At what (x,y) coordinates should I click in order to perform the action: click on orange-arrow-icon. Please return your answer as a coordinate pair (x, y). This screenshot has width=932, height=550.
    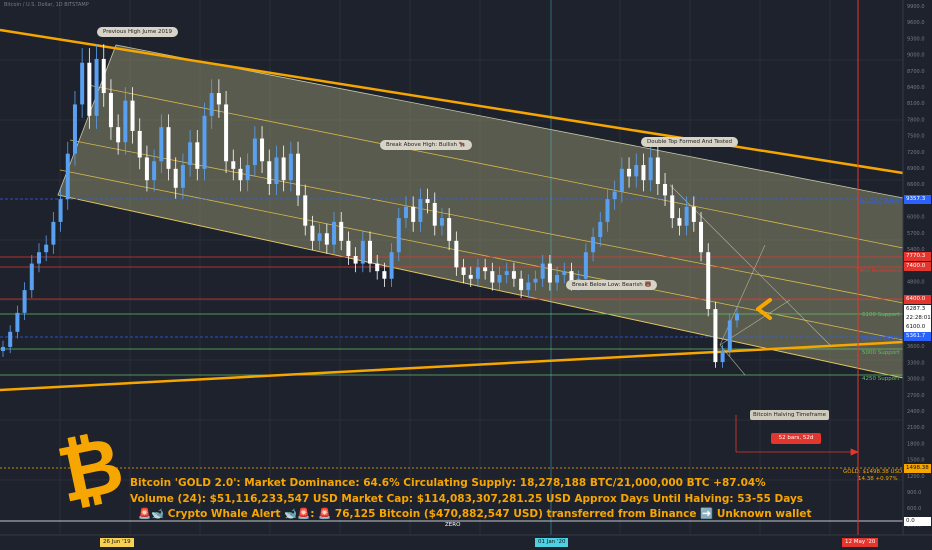
    Looking at the image, I should click on (764, 309).